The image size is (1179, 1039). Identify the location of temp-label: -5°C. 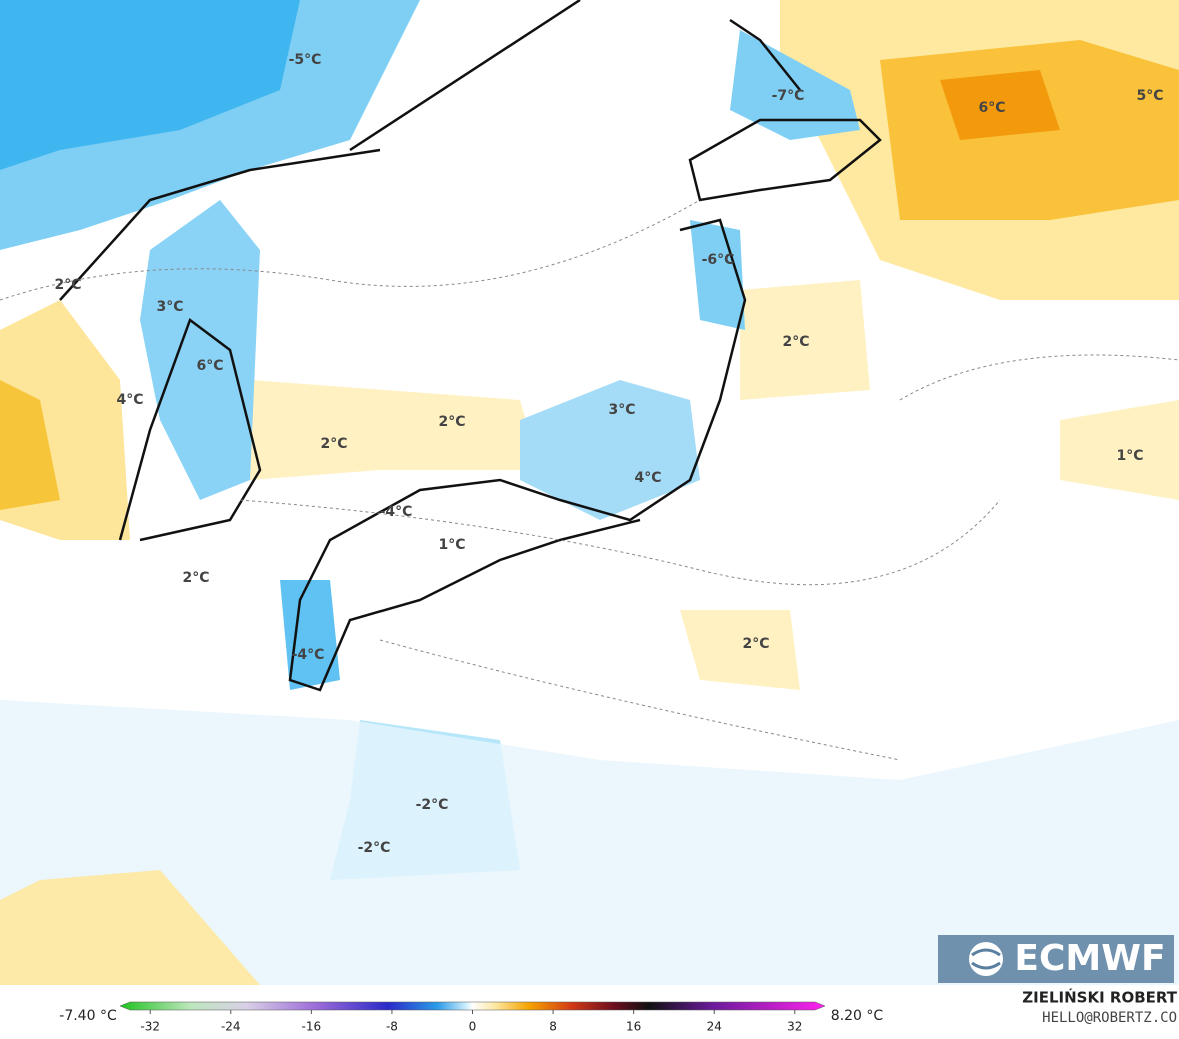
(305, 60).